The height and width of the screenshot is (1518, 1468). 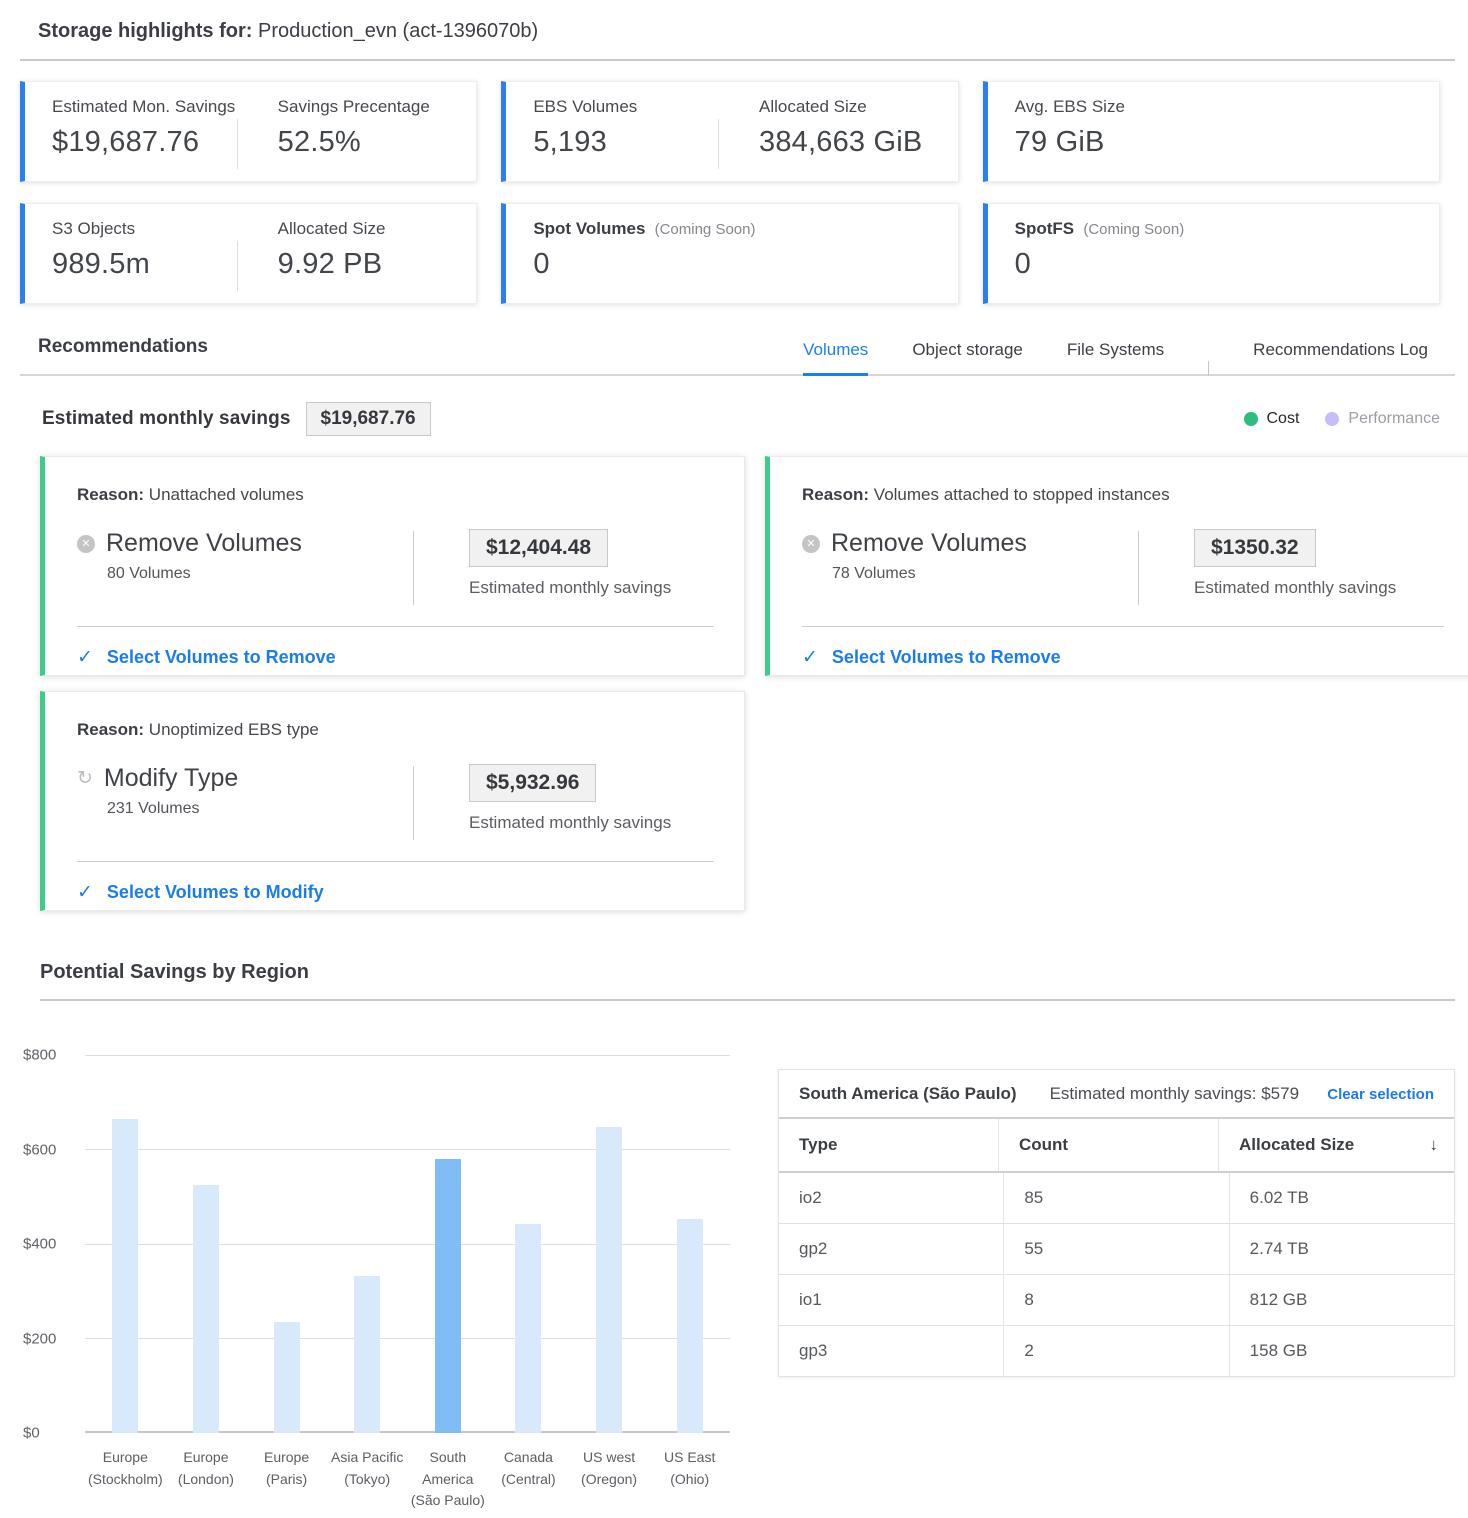 I want to click on link-label: Select Volumes to Modify, so click(x=215, y=892).